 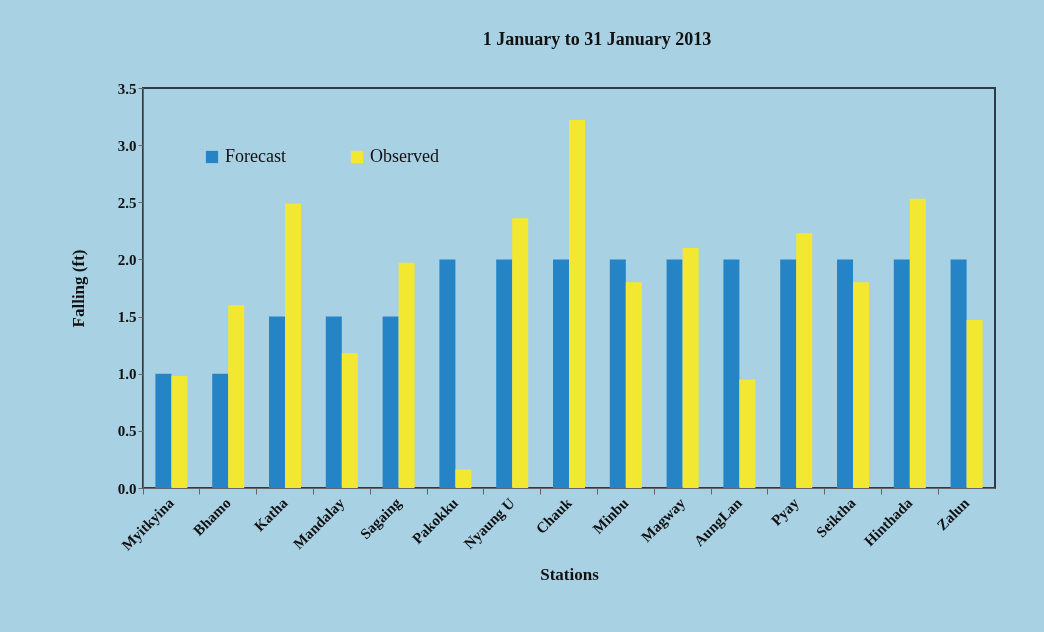 What do you see at coordinates (127, 488) in the screenshot?
I see `y-tick-label: 0.0` at bounding box center [127, 488].